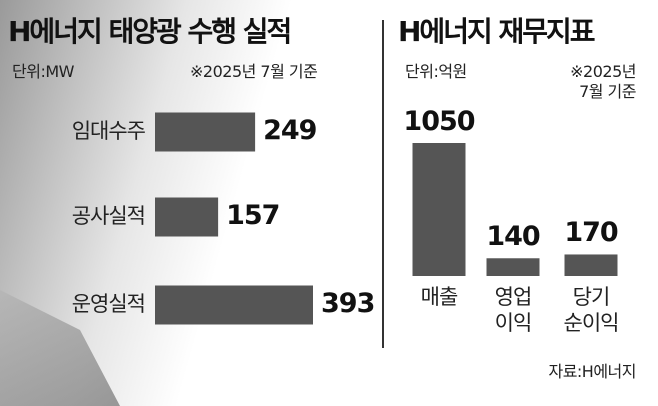 Image resolution: width=658 pixels, height=406 pixels. What do you see at coordinates (439, 121) in the screenshot?
I see `value-label: 1050` at bounding box center [439, 121].